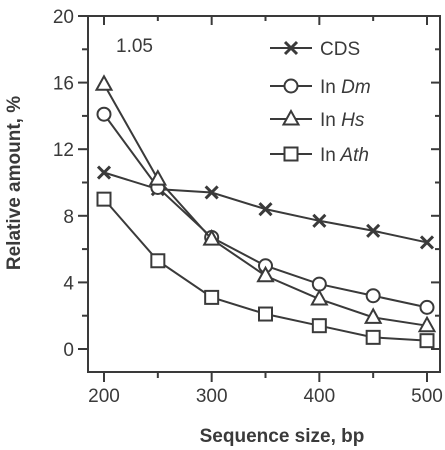 The image size is (445, 450). I want to click on x-tick-label: 500, so click(427, 396).